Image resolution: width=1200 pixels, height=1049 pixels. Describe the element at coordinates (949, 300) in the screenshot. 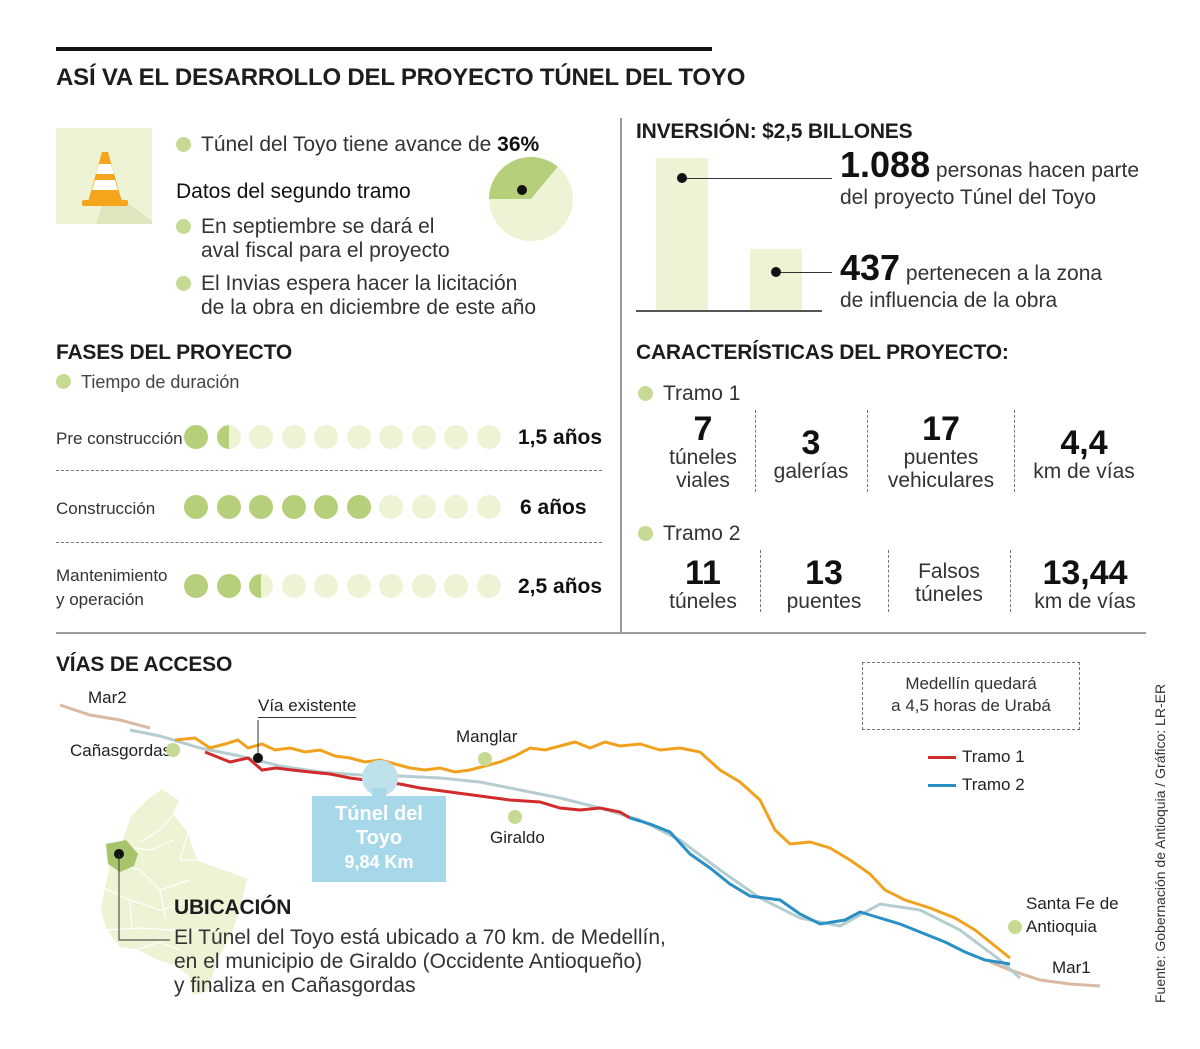

I see `people-local-line2: de influencia de la obra` at that location.